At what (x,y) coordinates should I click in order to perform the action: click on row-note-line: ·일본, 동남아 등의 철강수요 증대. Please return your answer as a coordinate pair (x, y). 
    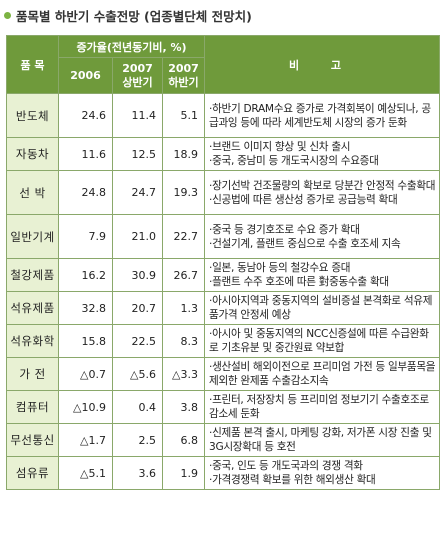
    Looking at the image, I should click on (280, 268).